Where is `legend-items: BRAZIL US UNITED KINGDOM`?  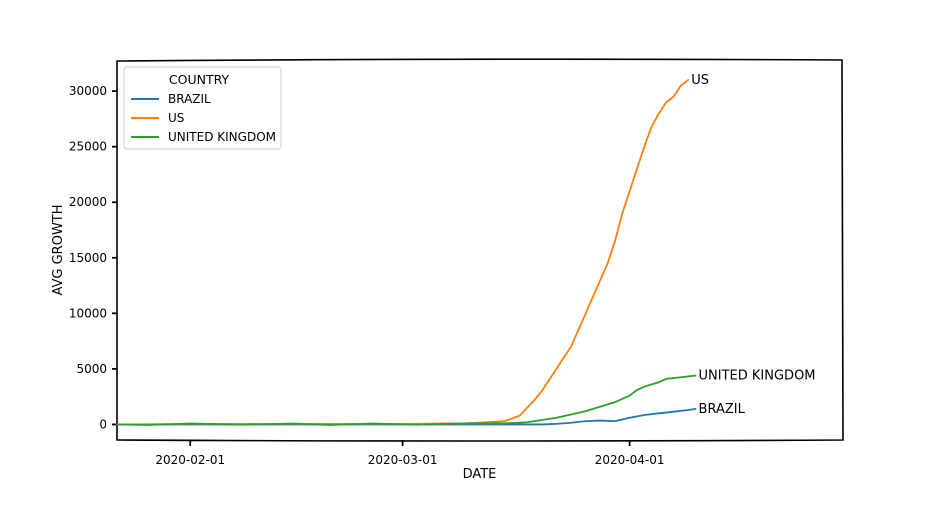 legend-items: BRAZIL US UNITED KINGDOM is located at coordinates (203, 118).